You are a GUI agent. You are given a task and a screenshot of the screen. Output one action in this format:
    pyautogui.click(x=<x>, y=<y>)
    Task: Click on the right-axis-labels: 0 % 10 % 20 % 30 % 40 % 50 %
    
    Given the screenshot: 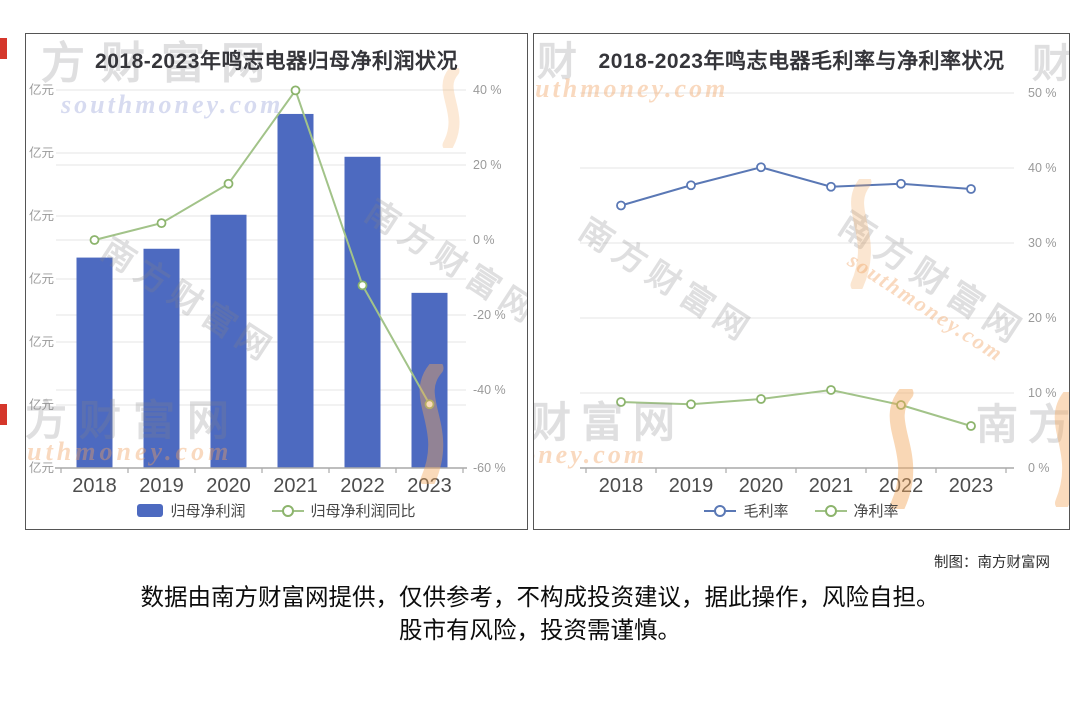 What is the action you would take?
    pyautogui.click(x=1042, y=280)
    